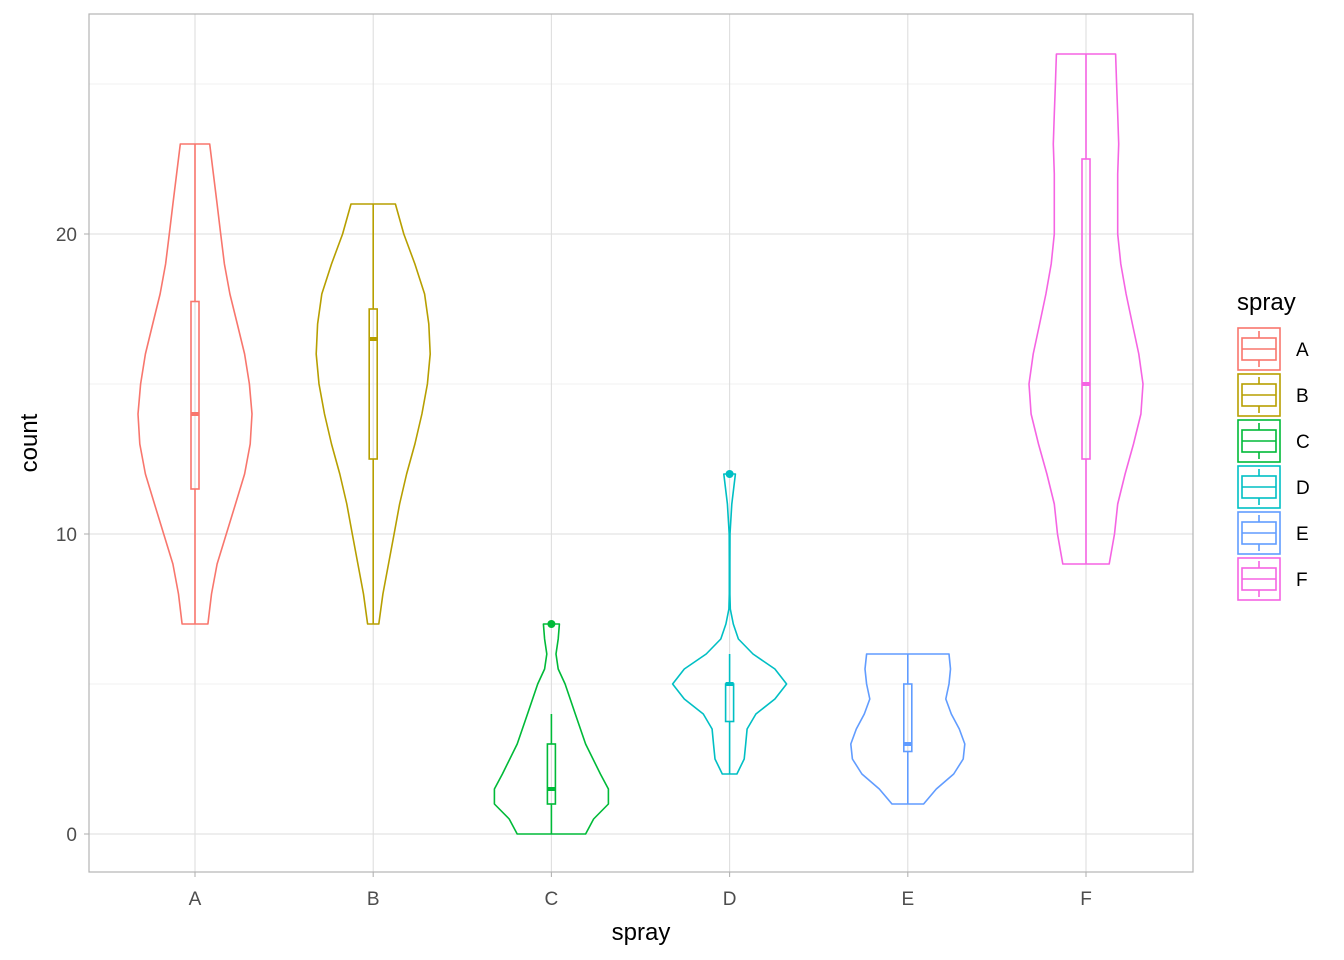  I want to click on y-tick-label: 20, so click(66, 235).